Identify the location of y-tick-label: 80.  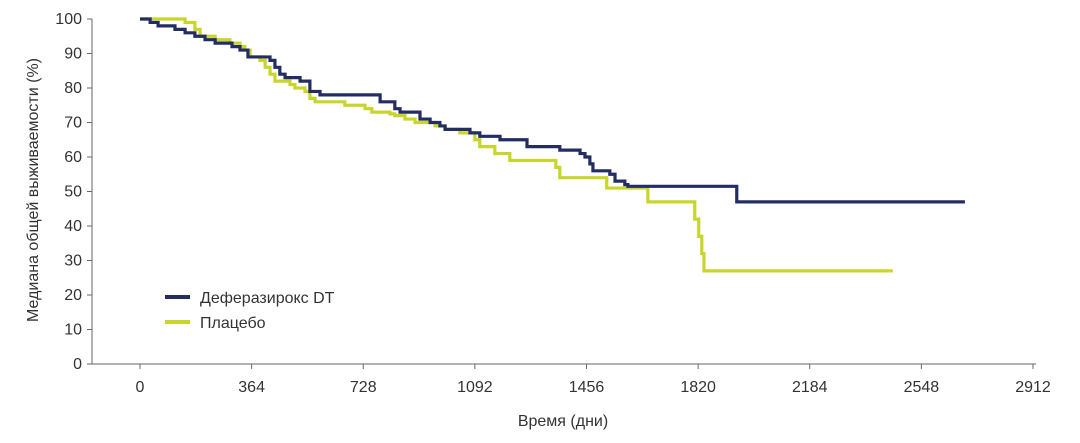
(73, 88).